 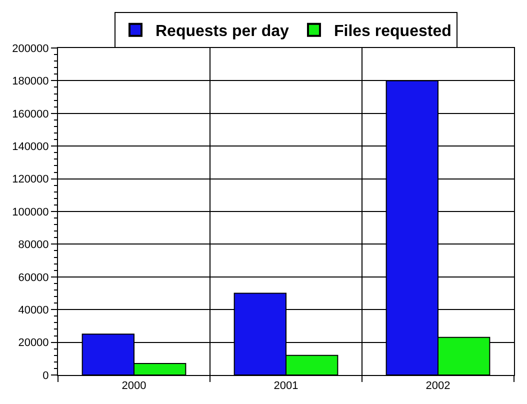 I want to click on legend-label: Requests per day, so click(x=222, y=31).